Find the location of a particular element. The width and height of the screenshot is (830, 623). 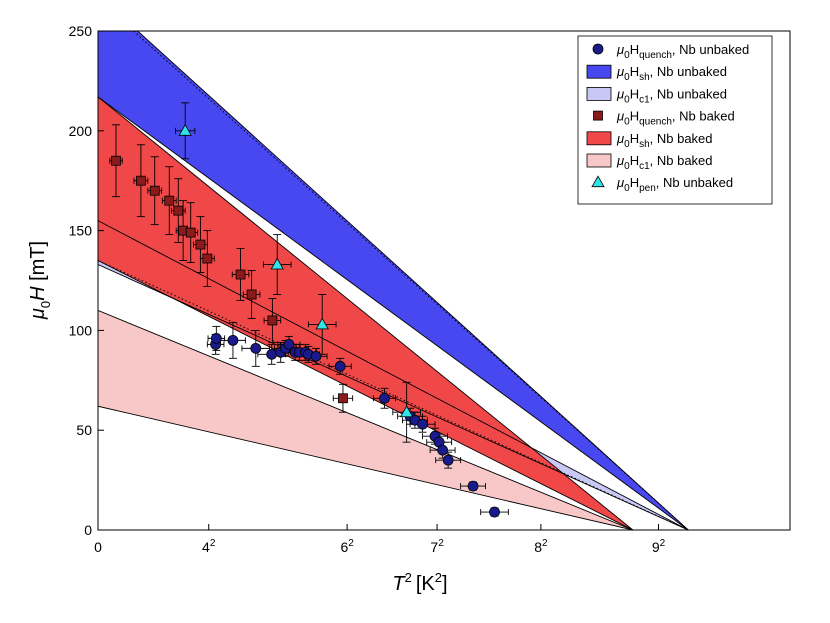

y-tick-label-0: 0 is located at coordinates (88, 530).